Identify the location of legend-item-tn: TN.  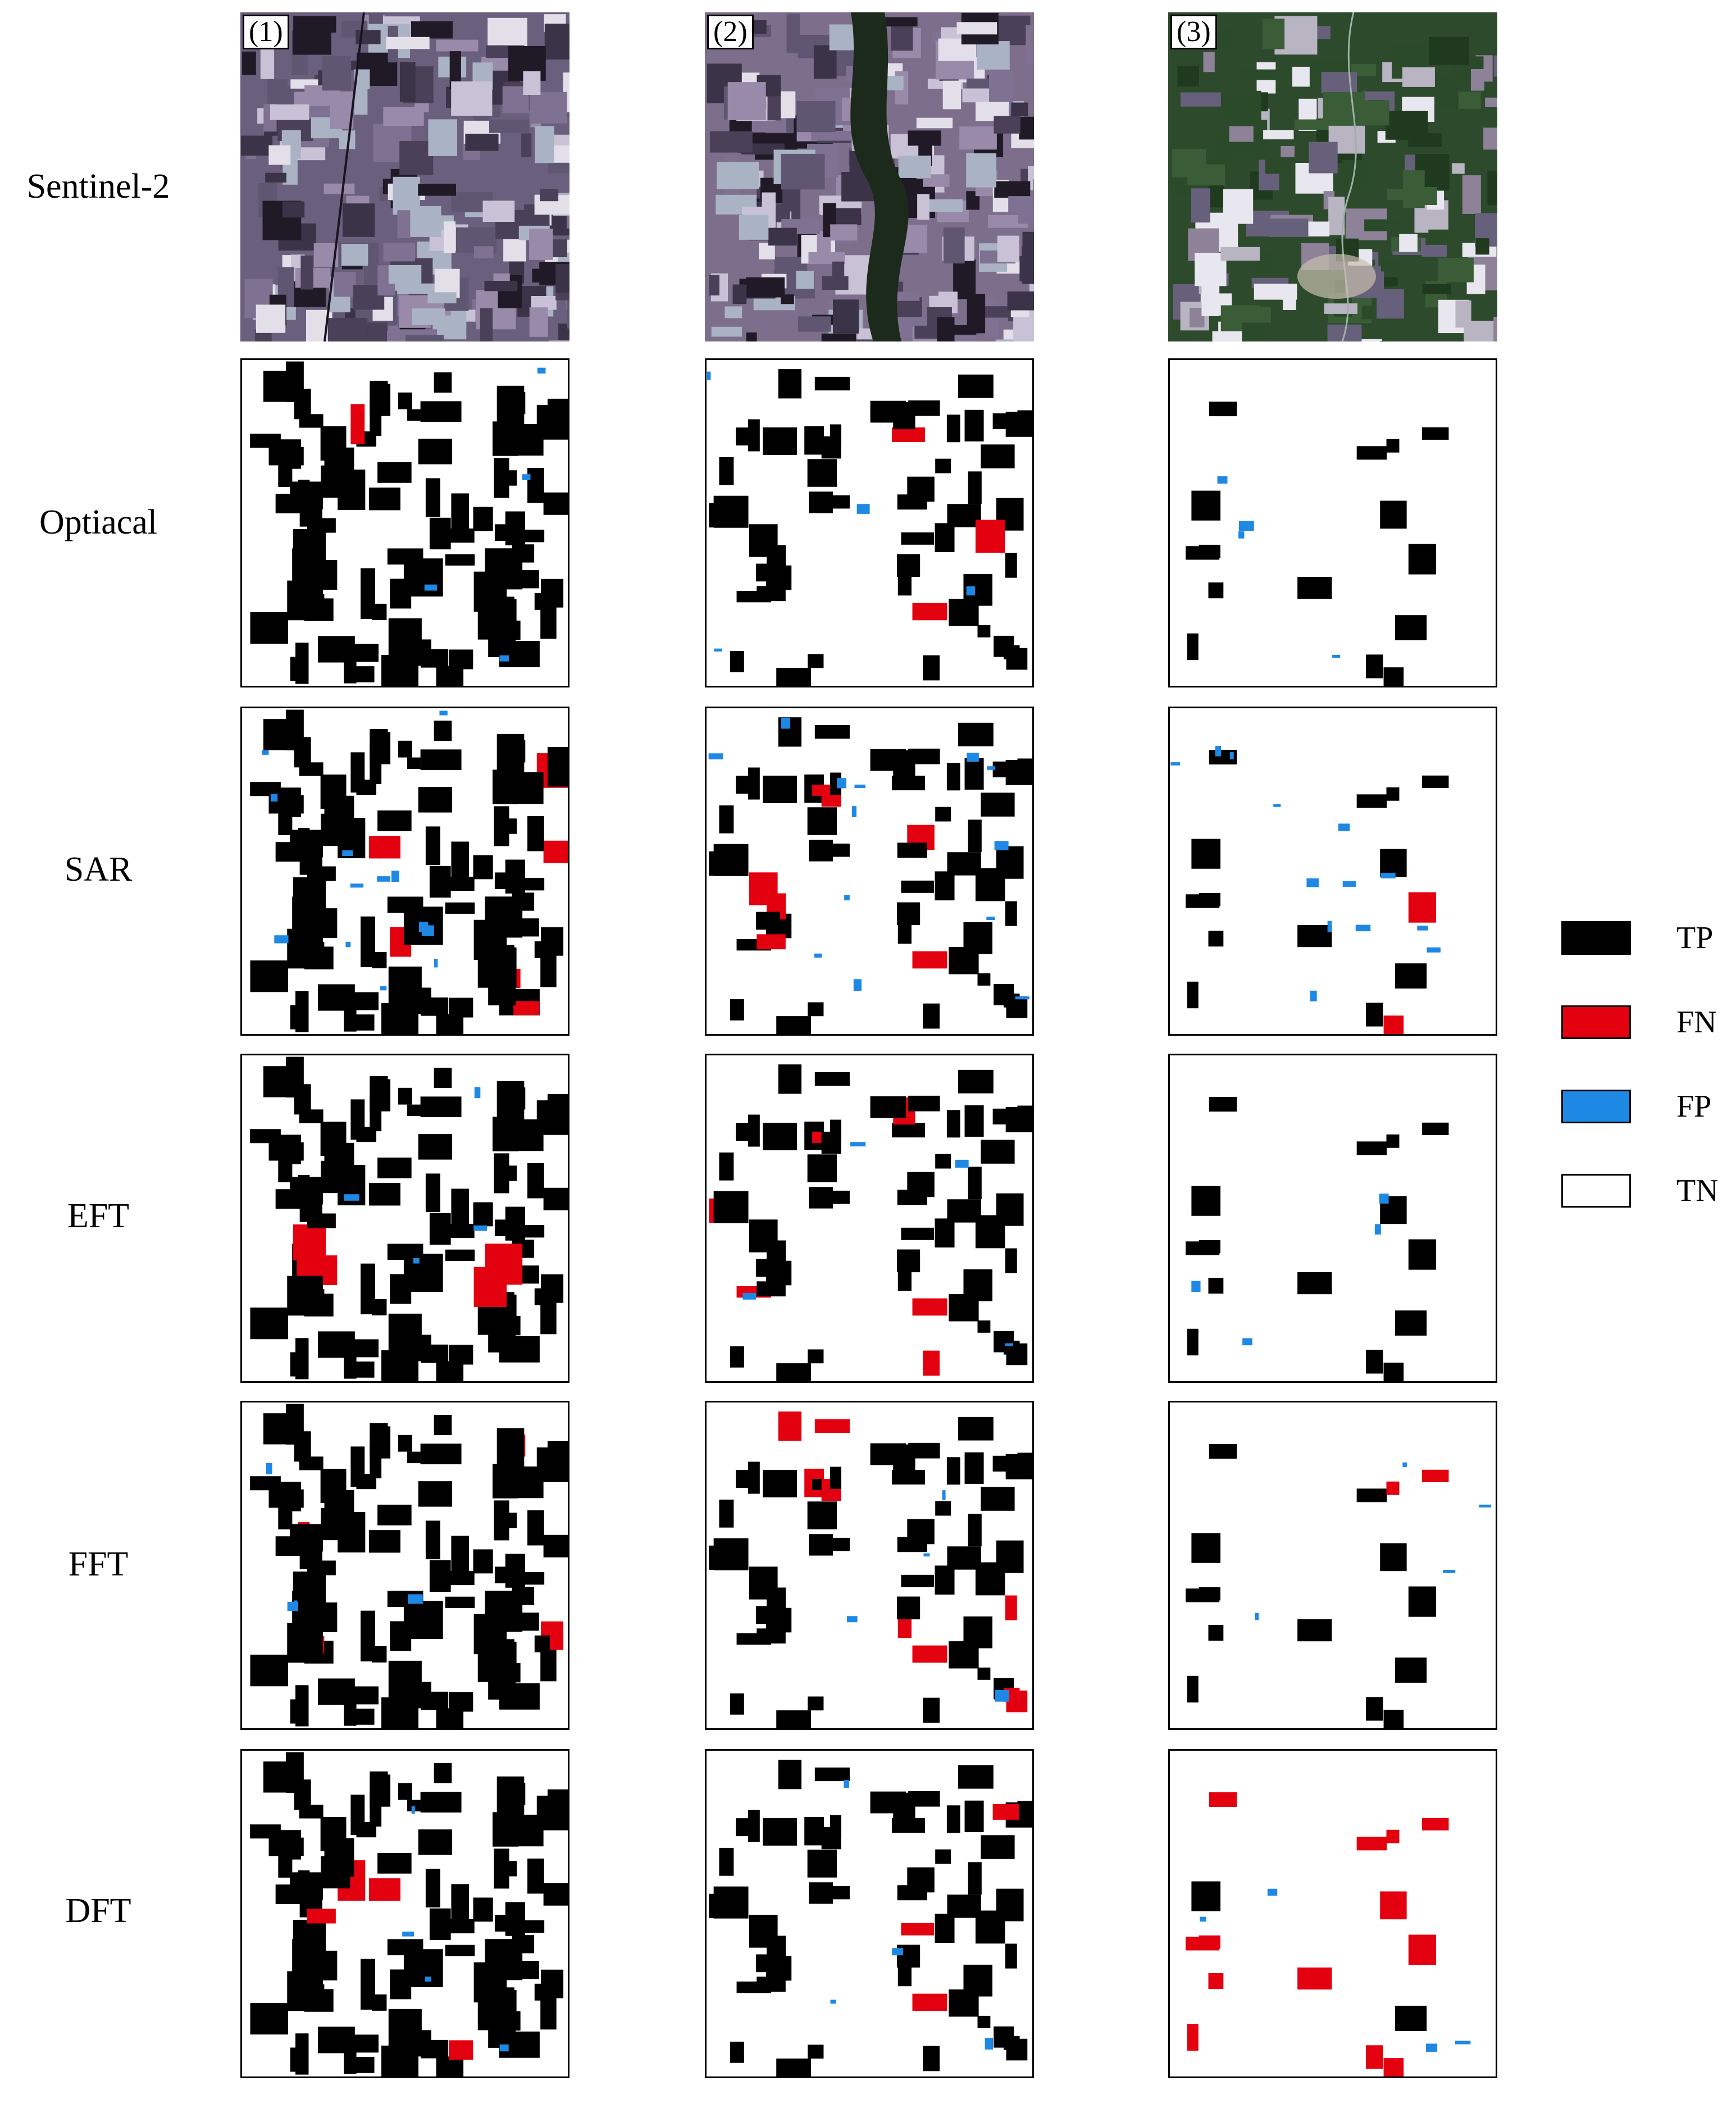
(1646, 1190).